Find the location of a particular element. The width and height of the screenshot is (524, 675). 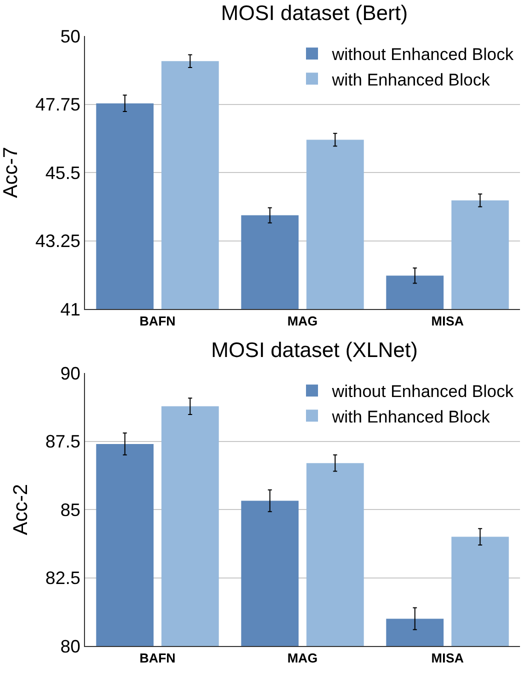

y-axis-title: Acc-7 is located at coordinates (11, 172).